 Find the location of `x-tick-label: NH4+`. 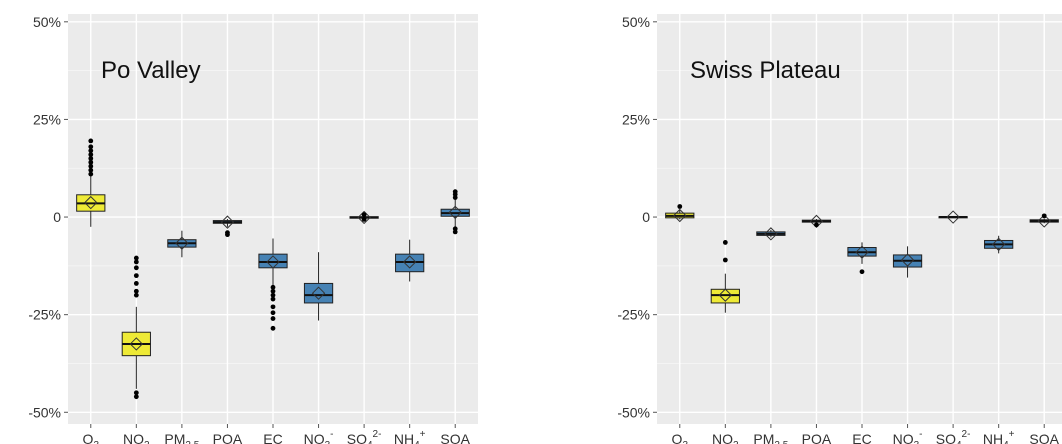

x-tick-label: NH4+ is located at coordinates (410, 436).